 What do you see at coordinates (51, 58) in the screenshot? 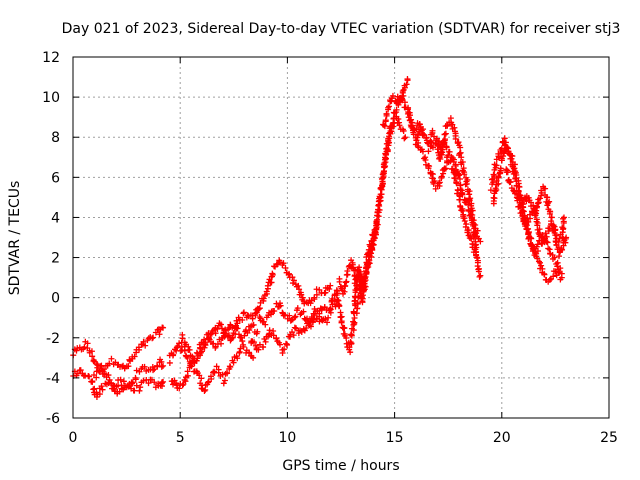
I see `y-tick-label: 12` at bounding box center [51, 58].